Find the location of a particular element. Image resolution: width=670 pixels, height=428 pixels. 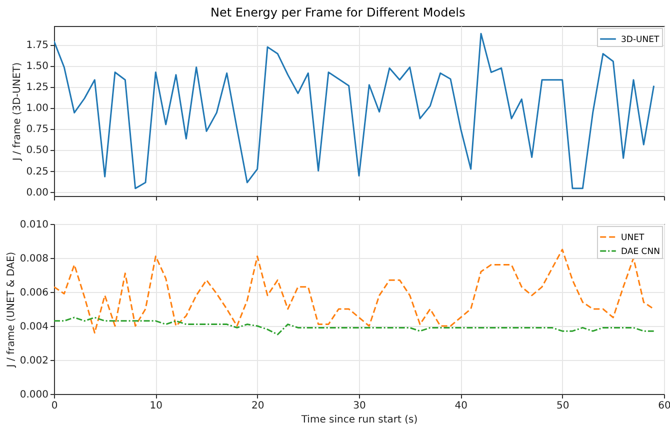

x-tick-label: 50 is located at coordinates (563, 406).